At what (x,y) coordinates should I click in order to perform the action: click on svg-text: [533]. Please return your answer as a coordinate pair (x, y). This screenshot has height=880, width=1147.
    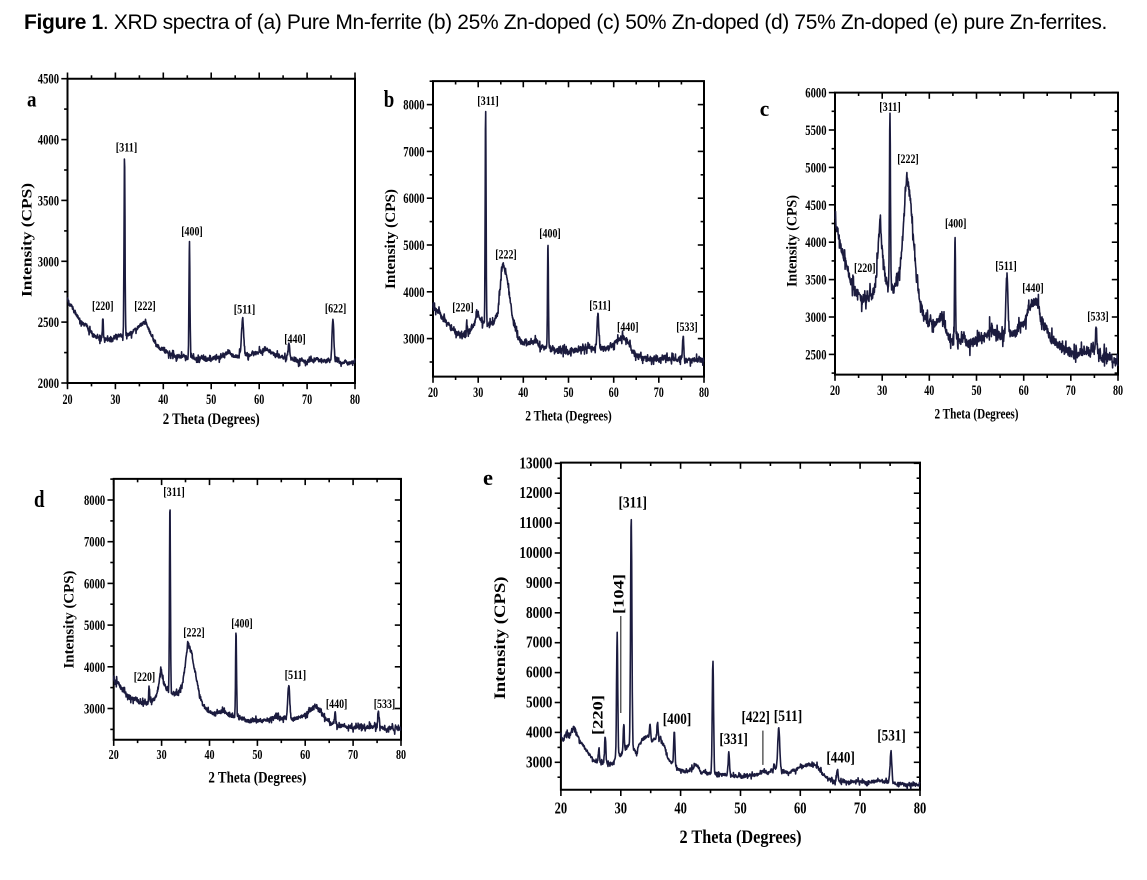
    Looking at the image, I should click on (385, 703).